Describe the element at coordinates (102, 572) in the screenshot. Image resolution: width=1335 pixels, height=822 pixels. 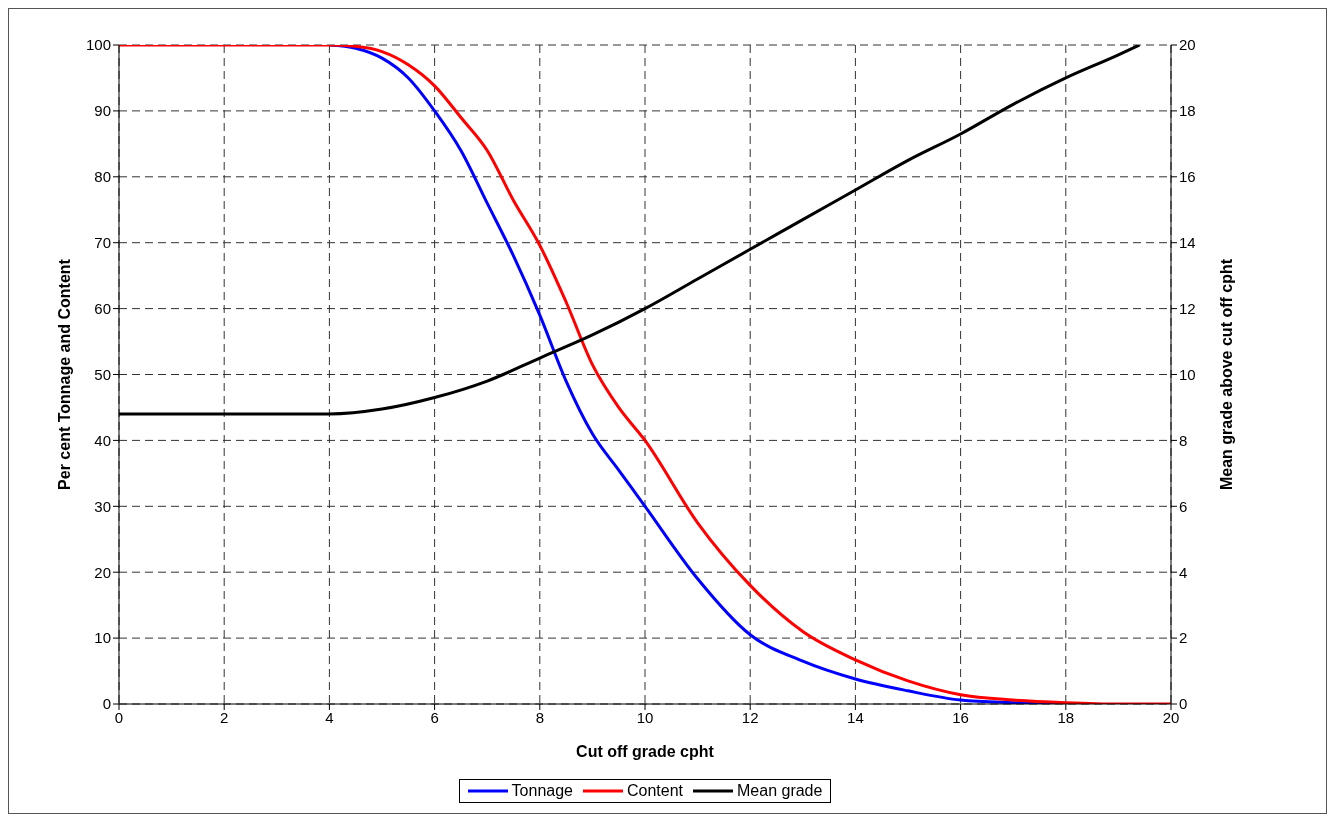
I see `y-tick-label: 20` at that location.